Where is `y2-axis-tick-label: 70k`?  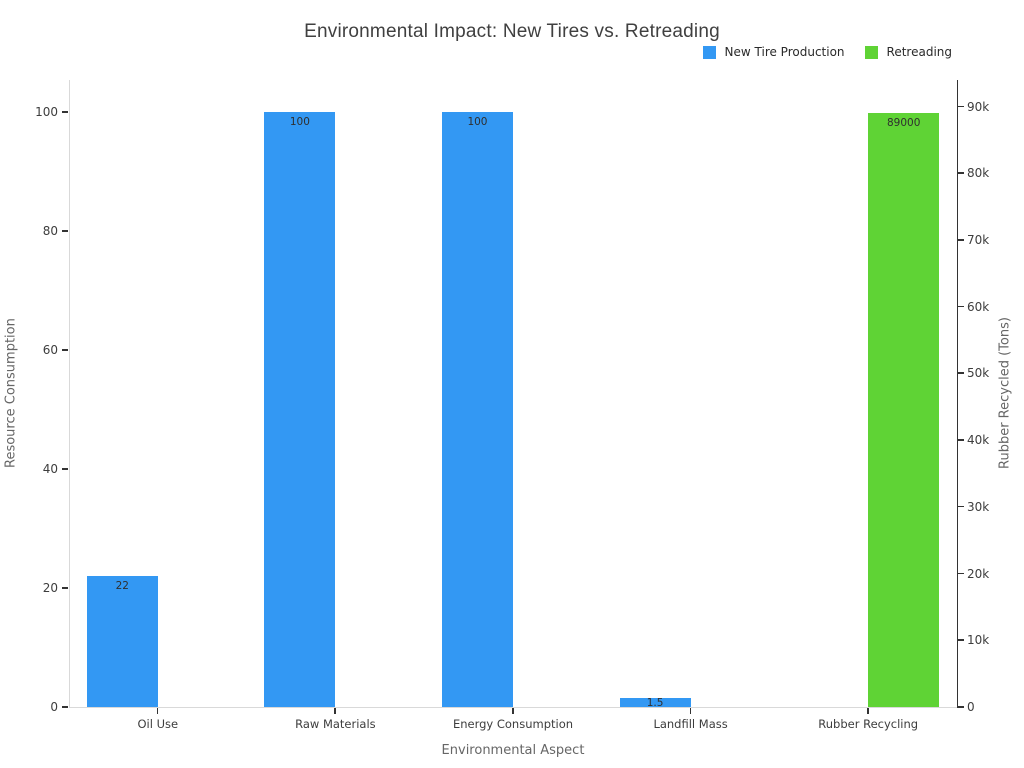 y2-axis-tick-label: 70k is located at coordinates (978, 240).